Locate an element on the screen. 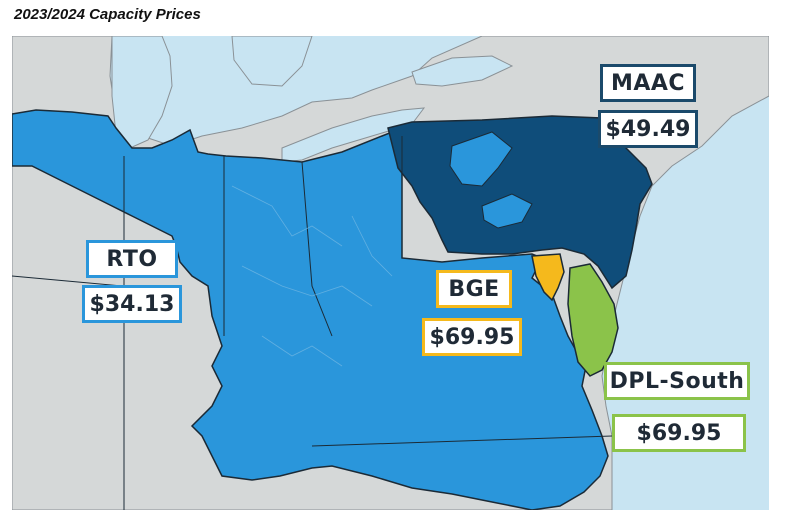 The width and height of the screenshot is (785, 524). maac-name-label: MAAC is located at coordinates (648, 83).